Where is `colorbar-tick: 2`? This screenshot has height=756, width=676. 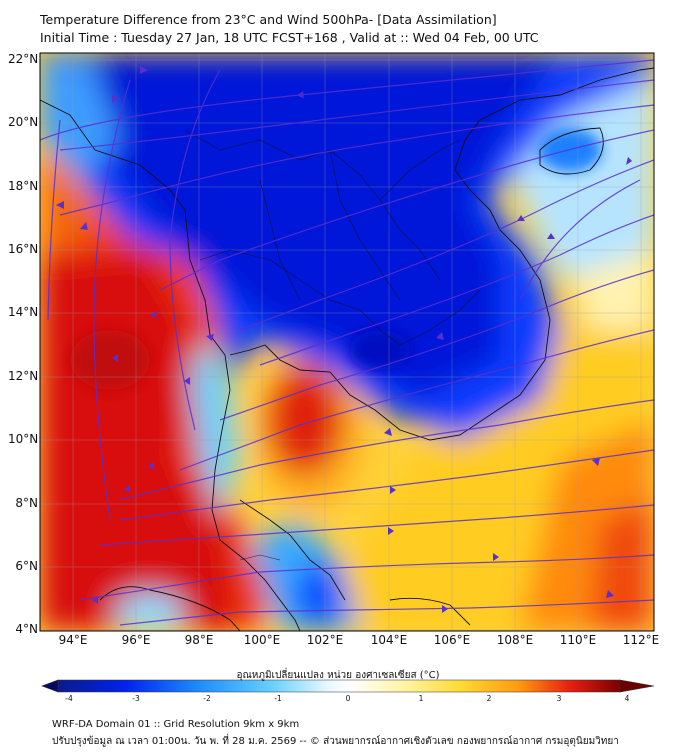 colorbar-tick: 2 is located at coordinates (489, 698).